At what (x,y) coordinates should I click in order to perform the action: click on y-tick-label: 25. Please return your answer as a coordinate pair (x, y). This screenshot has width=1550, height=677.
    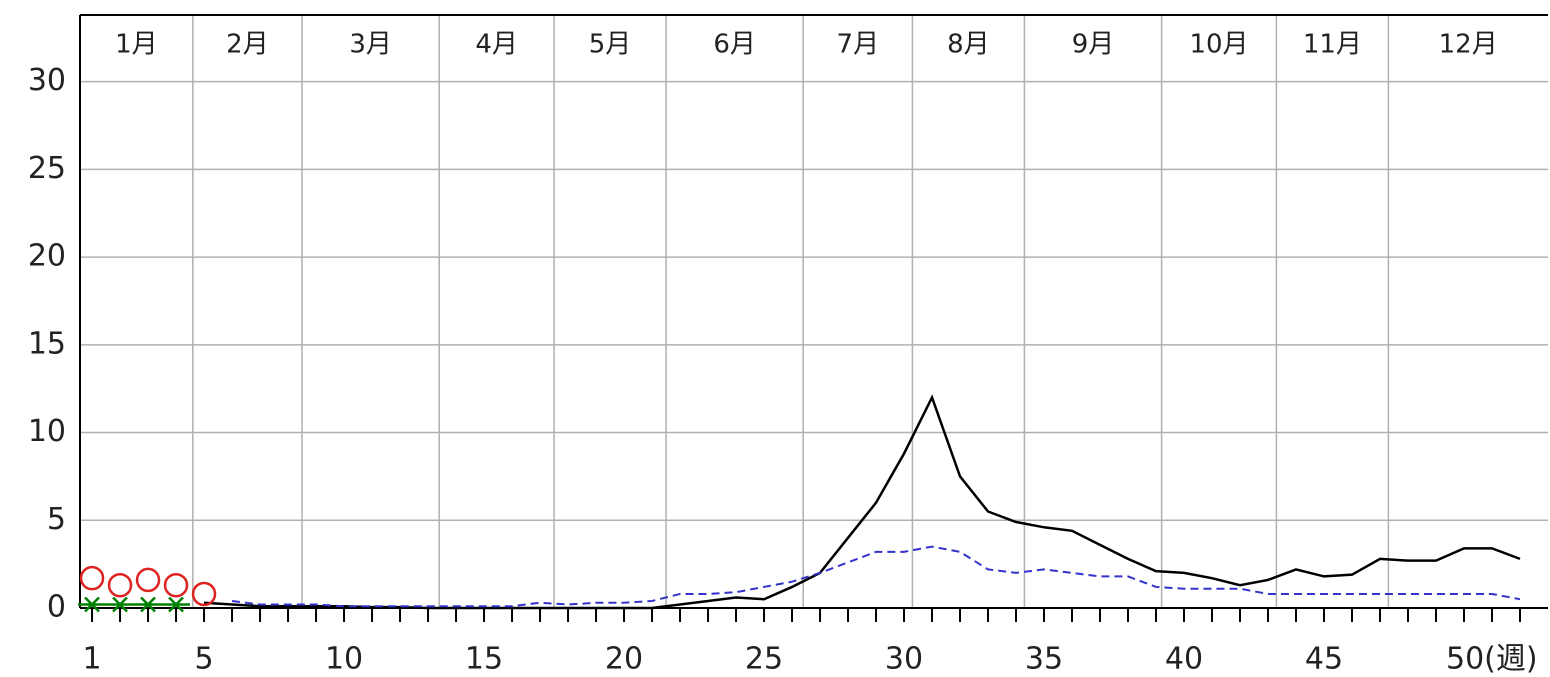
    Looking at the image, I should click on (47, 168).